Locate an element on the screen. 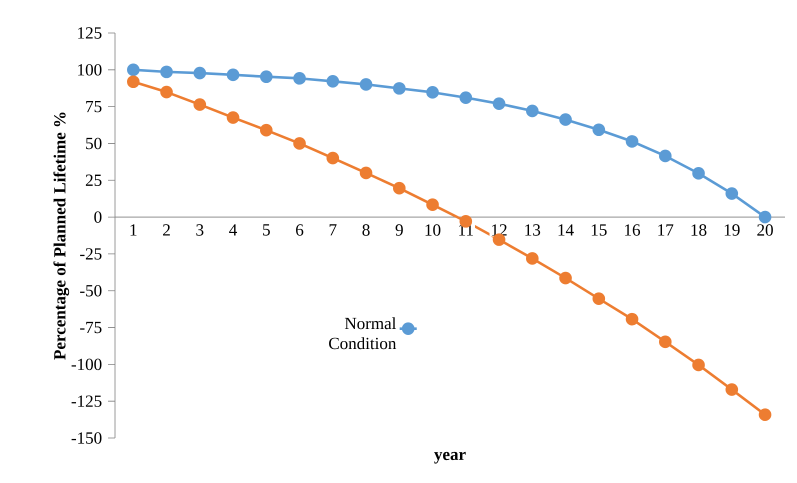 The width and height of the screenshot is (797, 483). x-tick-label: 9 is located at coordinates (399, 230).